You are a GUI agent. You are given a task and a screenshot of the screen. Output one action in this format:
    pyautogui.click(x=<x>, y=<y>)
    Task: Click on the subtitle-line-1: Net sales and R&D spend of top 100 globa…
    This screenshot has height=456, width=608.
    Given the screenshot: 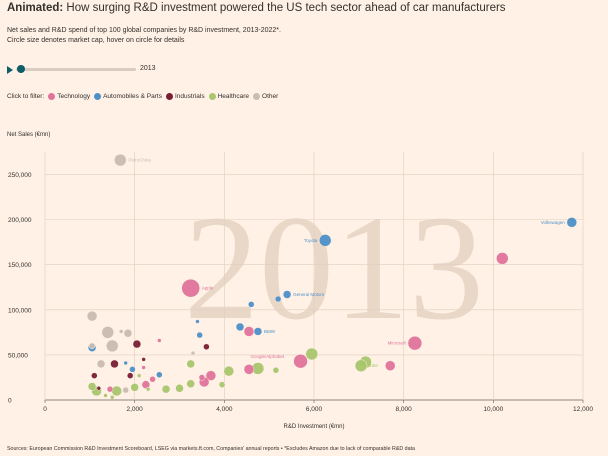 What is the action you would take?
    pyautogui.click(x=144, y=30)
    